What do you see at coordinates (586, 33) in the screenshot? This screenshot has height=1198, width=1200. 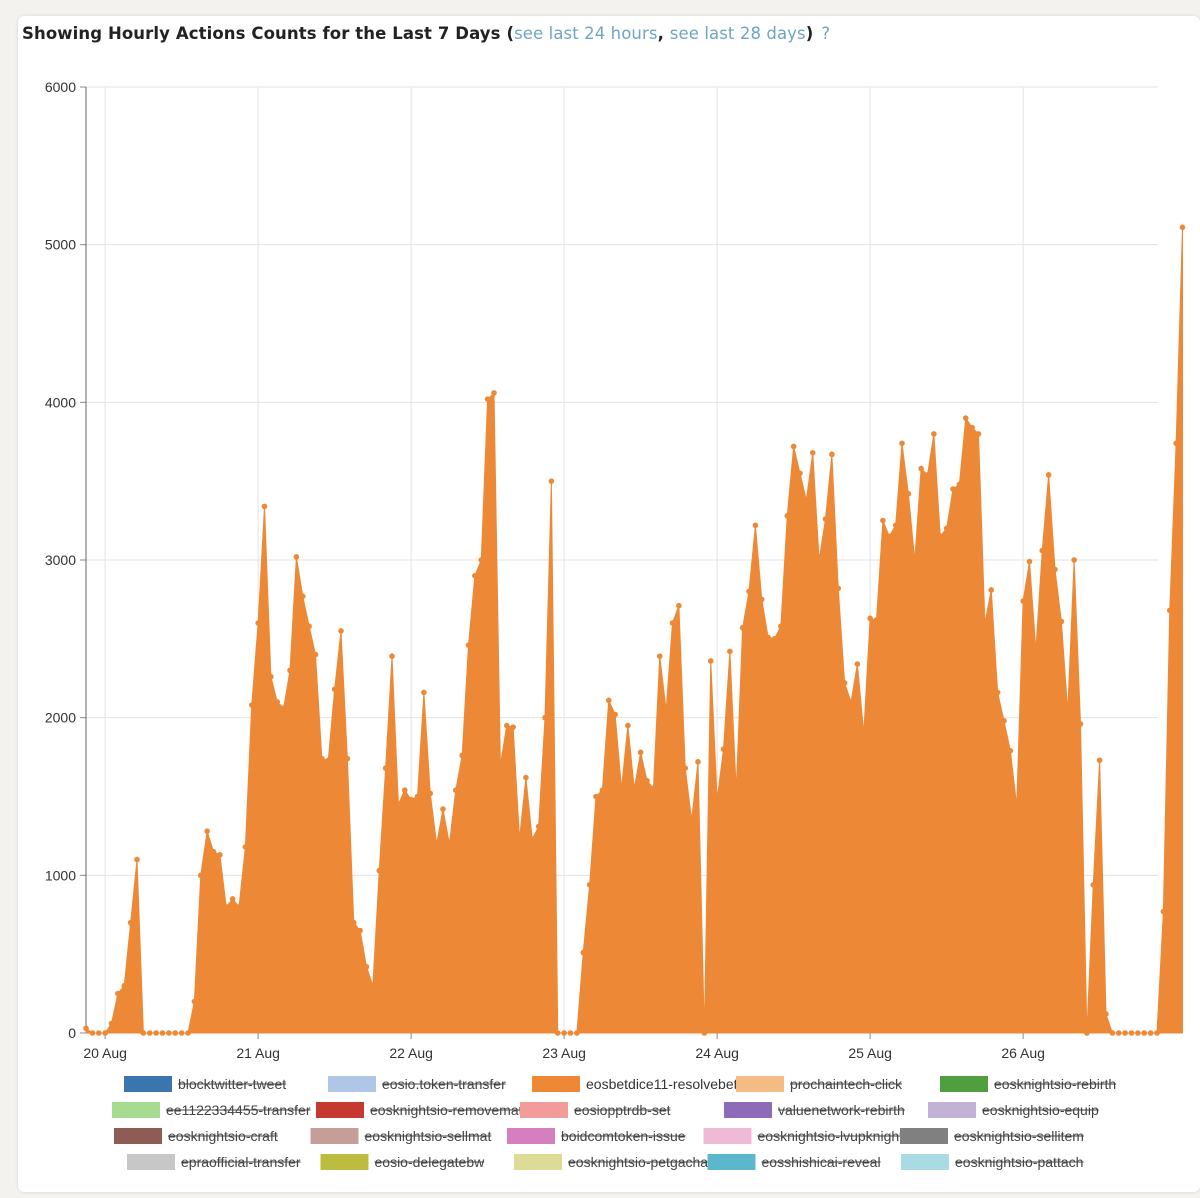 I see `see-last-24-hours-link: see last 24 hours` at bounding box center [586, 33].